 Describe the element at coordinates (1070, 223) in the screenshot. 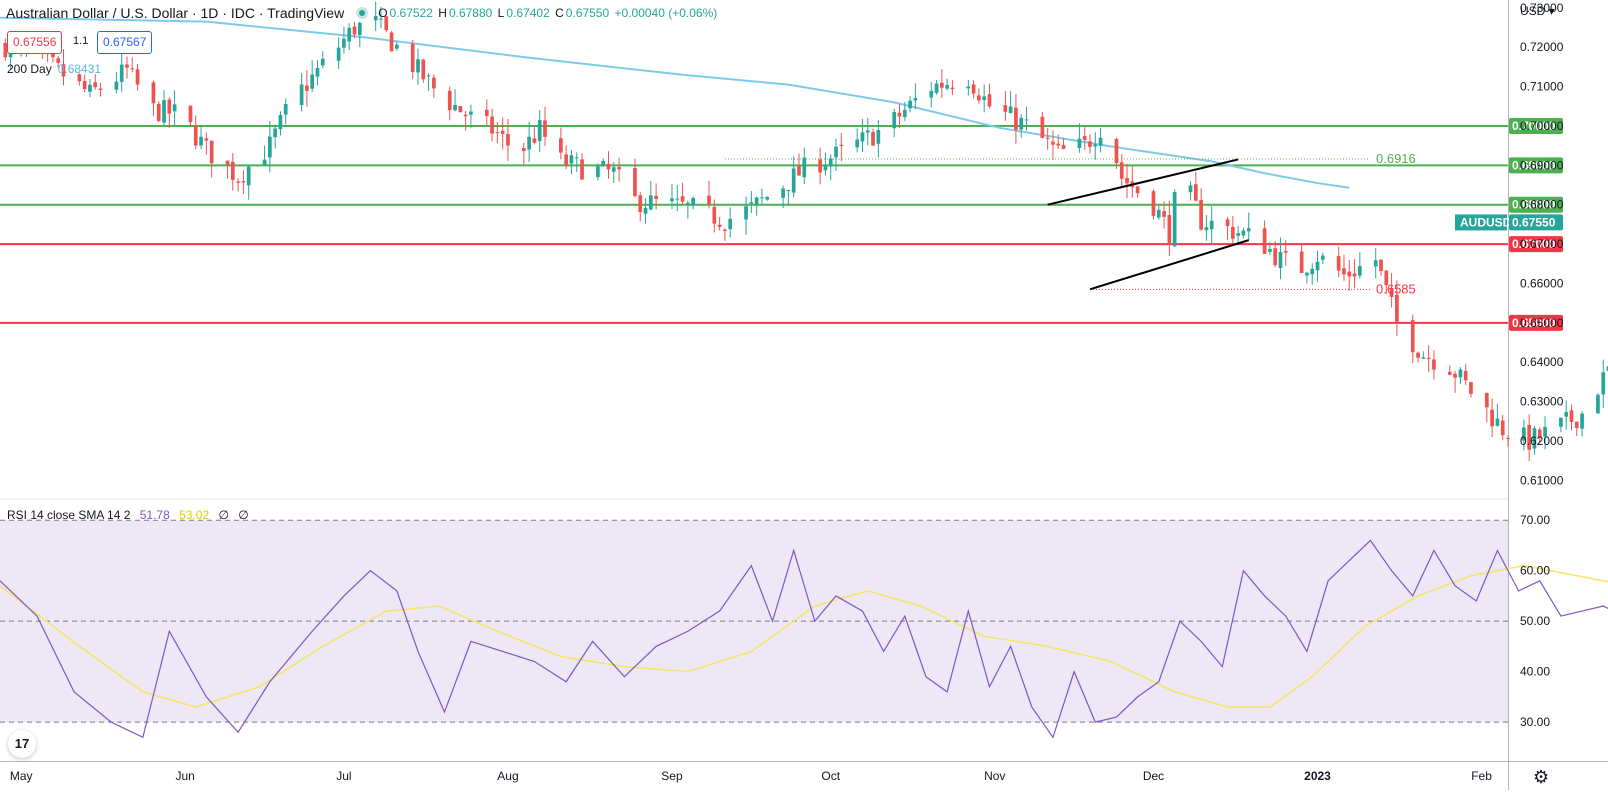

I see `drawings-layer: 0.6916 0.6585` at that location.